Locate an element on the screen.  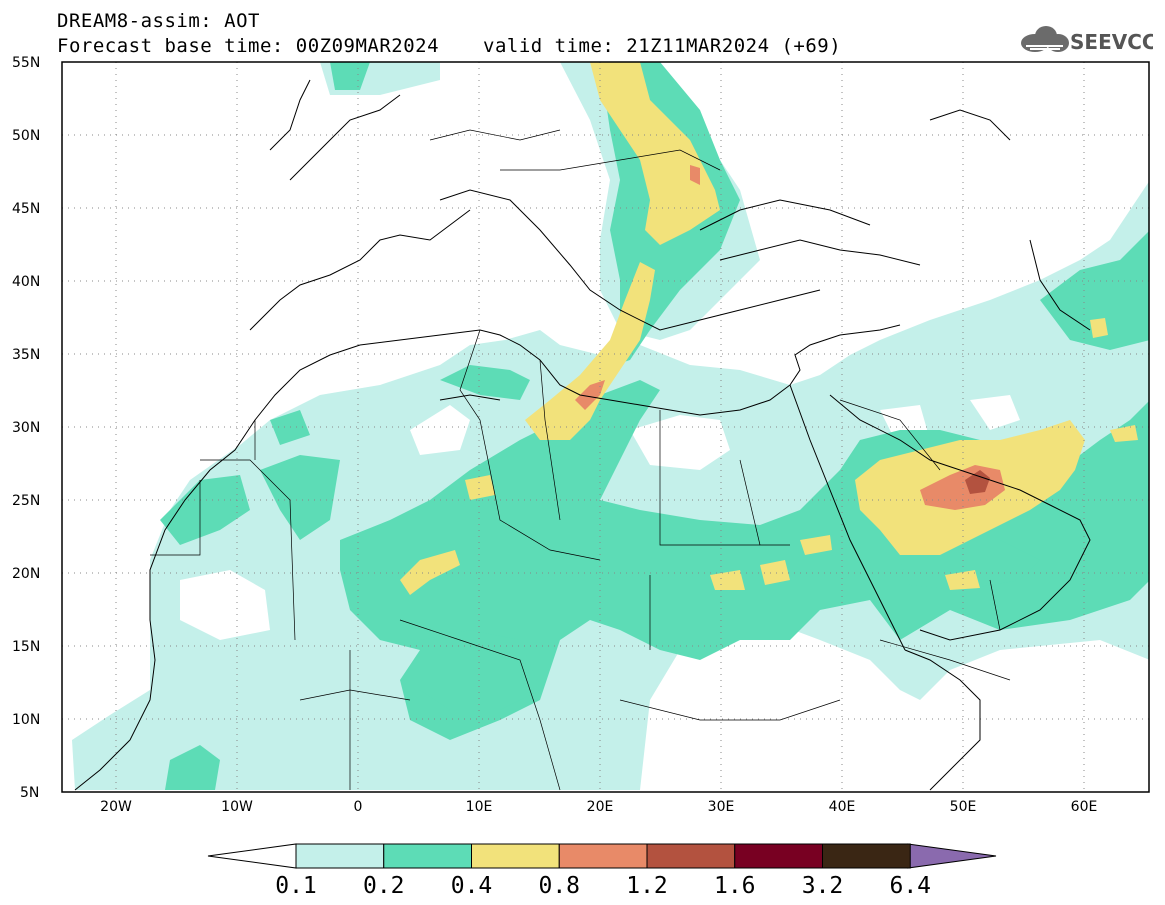
lat-tick: 55N is located at coordinates (26, 63).